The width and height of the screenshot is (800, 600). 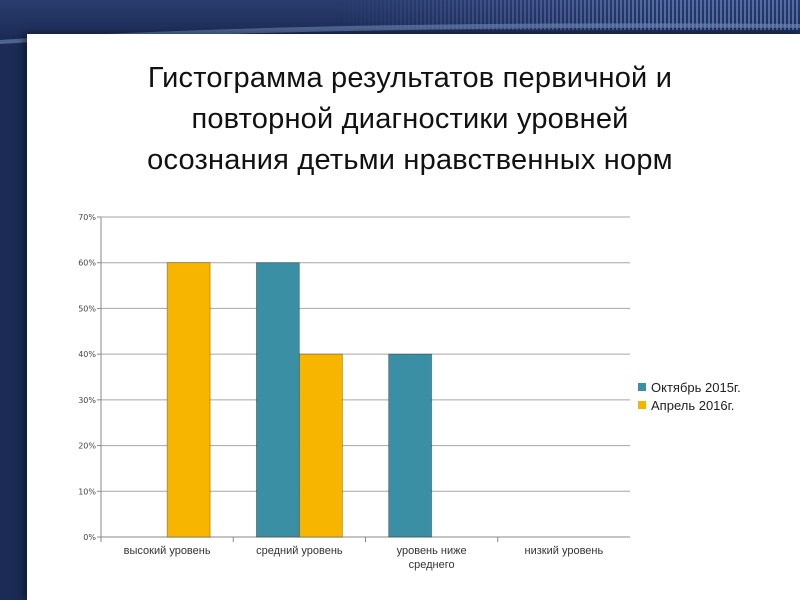 I want to click on y-tick-label: 40%, so click(x=87, y=354).